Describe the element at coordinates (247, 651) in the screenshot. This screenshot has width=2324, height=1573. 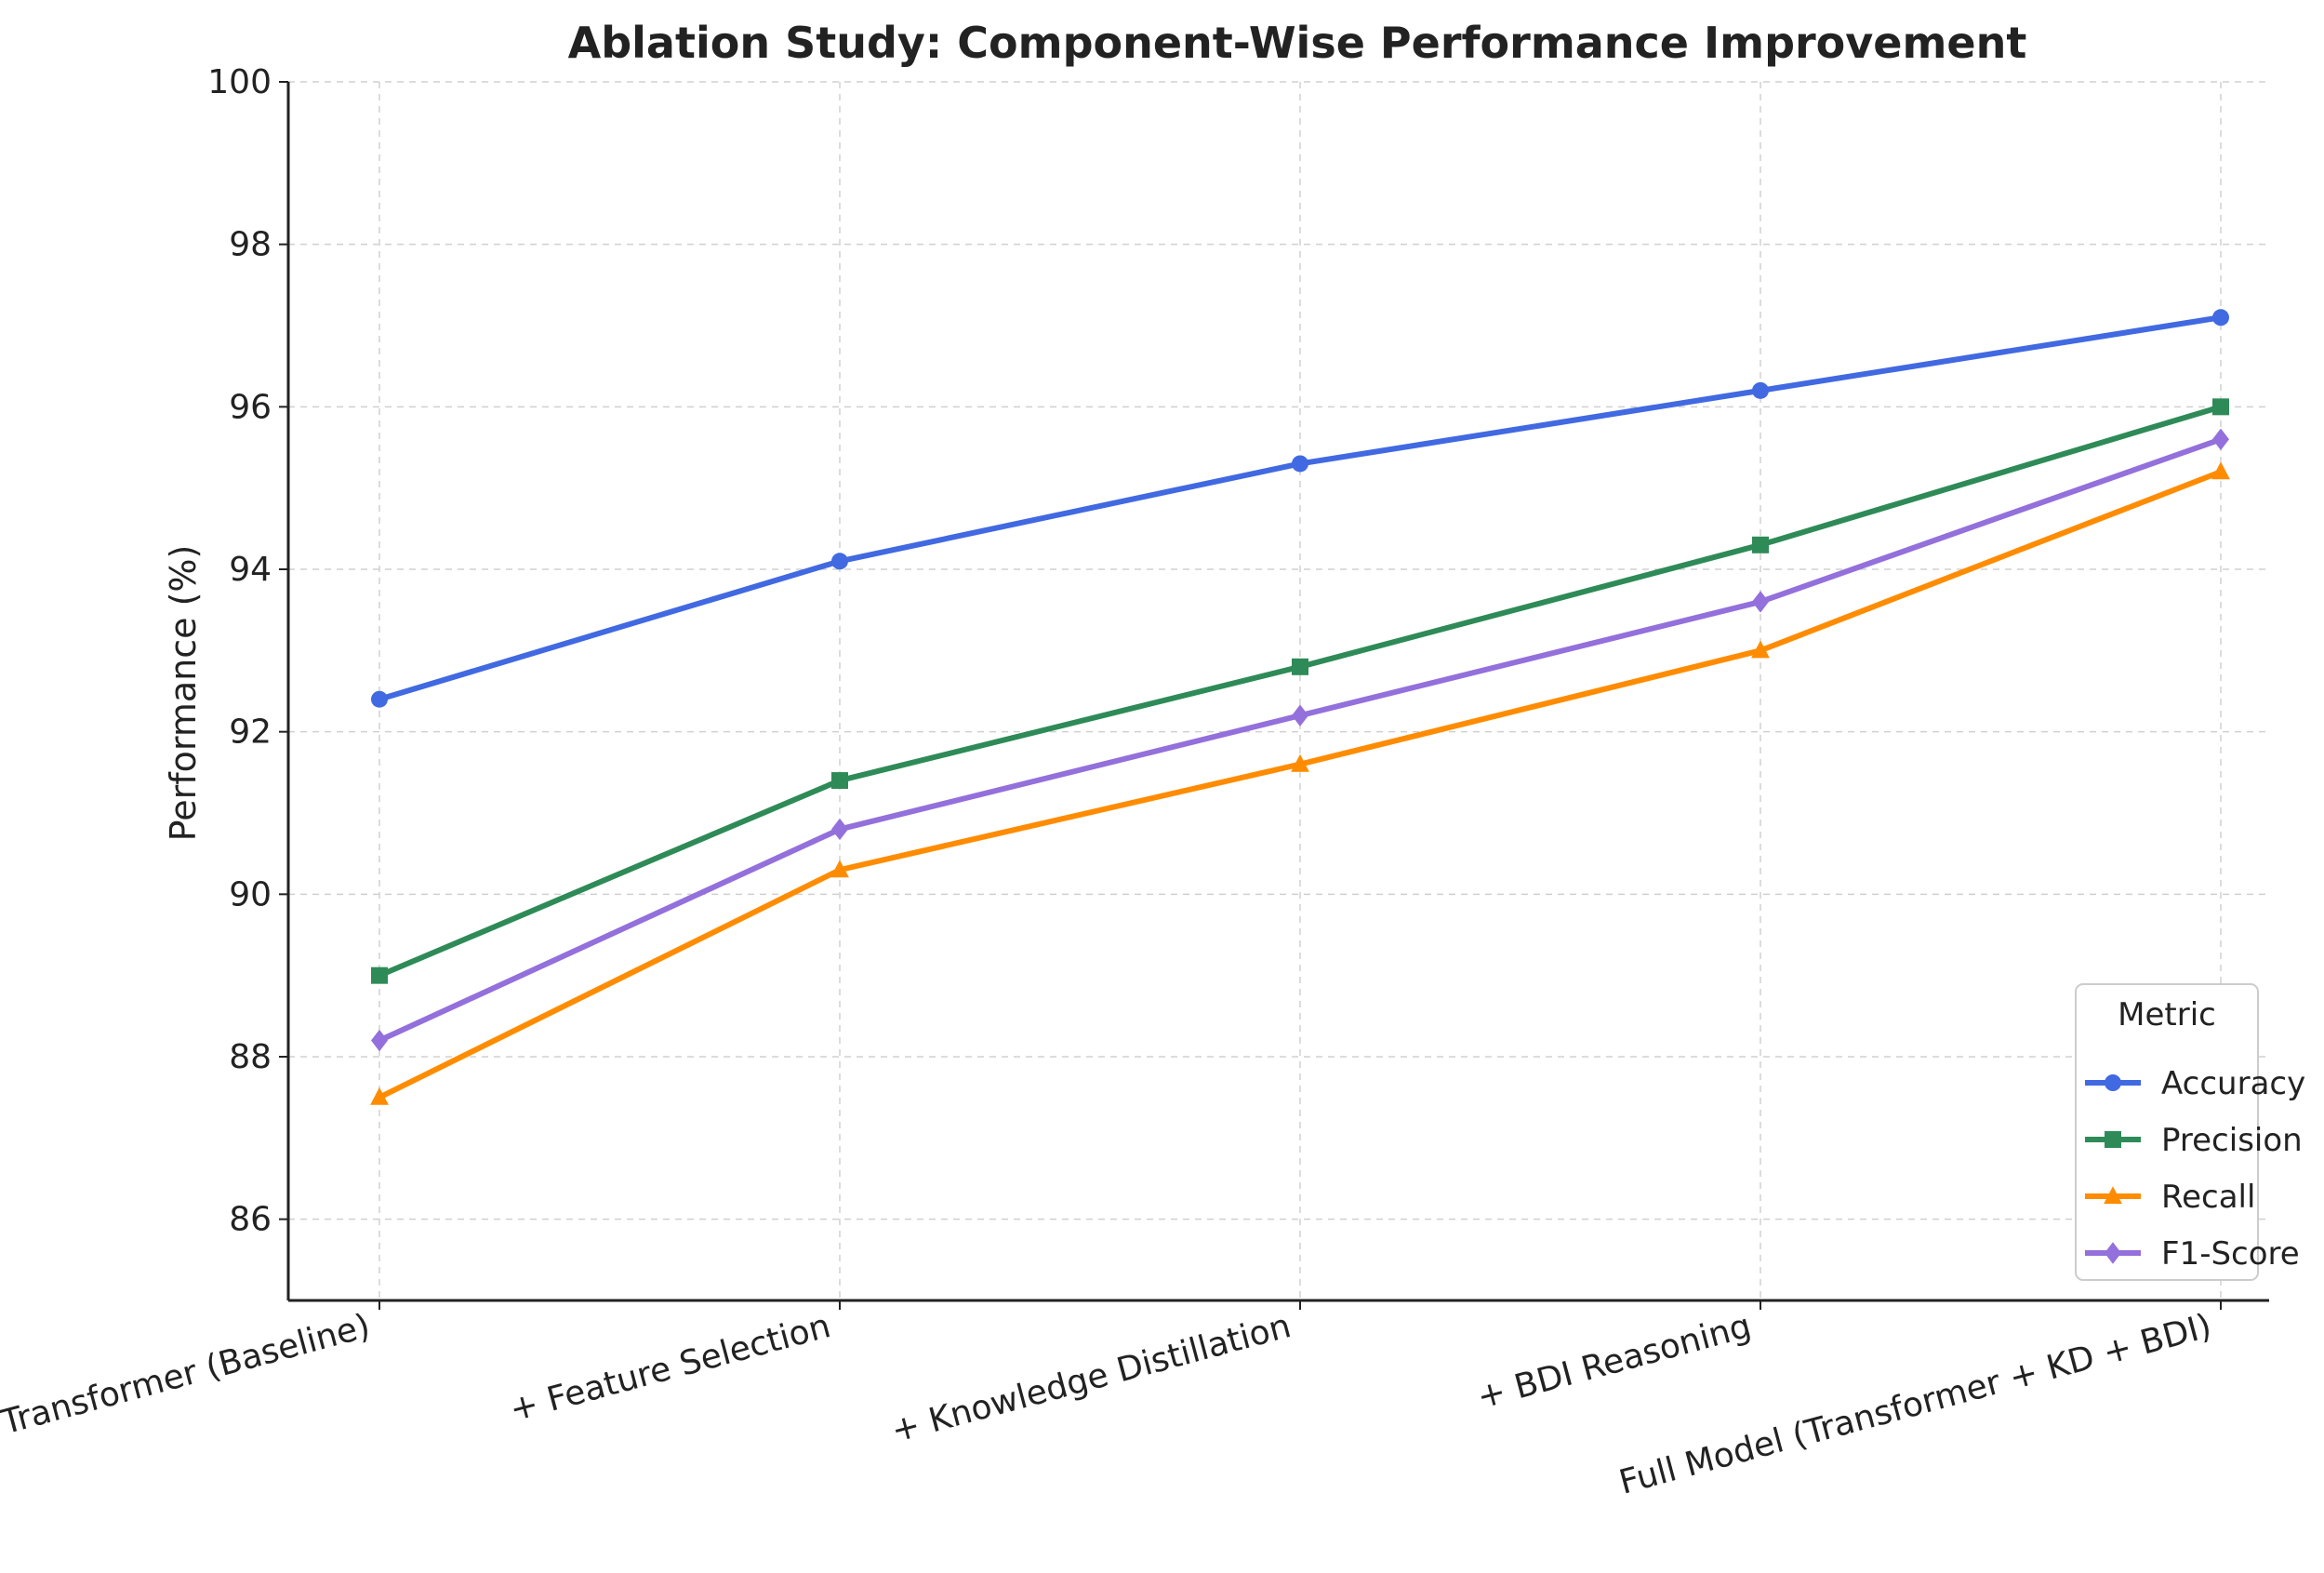
I see `y-axis-ticks: 86 88 90 92 94 96 98 100` at that location.